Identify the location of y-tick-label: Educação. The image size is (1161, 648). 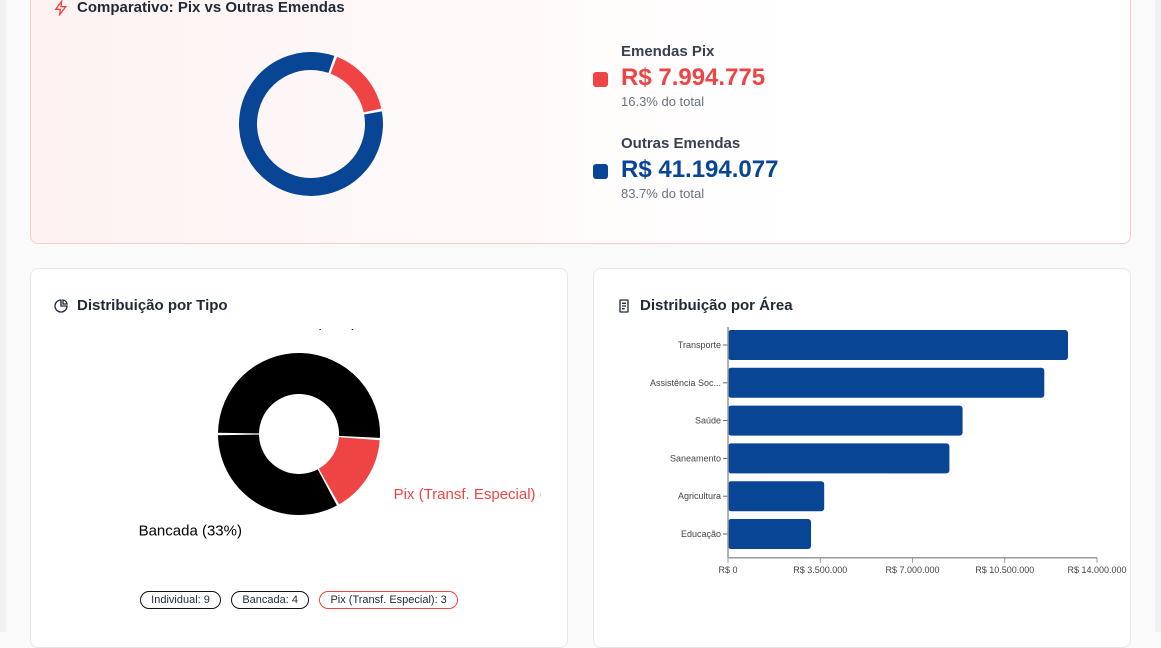
(701, 534).